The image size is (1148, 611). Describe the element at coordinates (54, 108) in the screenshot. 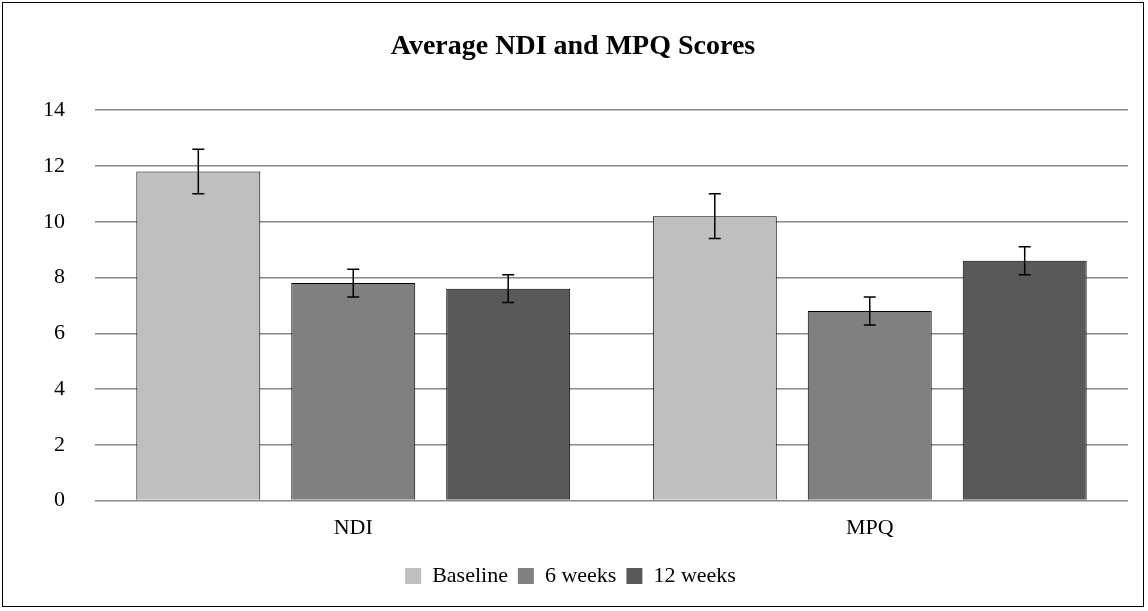

I see `y-tick-label: 14` at that location.